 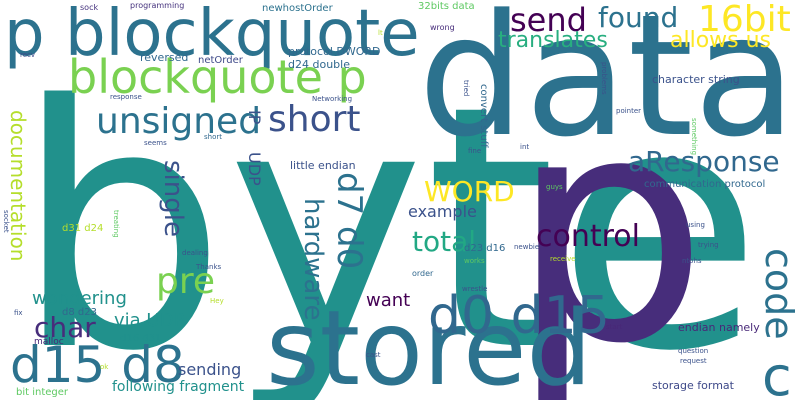 I want to click on word-16bit: 16bit, so click(x=744, y=20).